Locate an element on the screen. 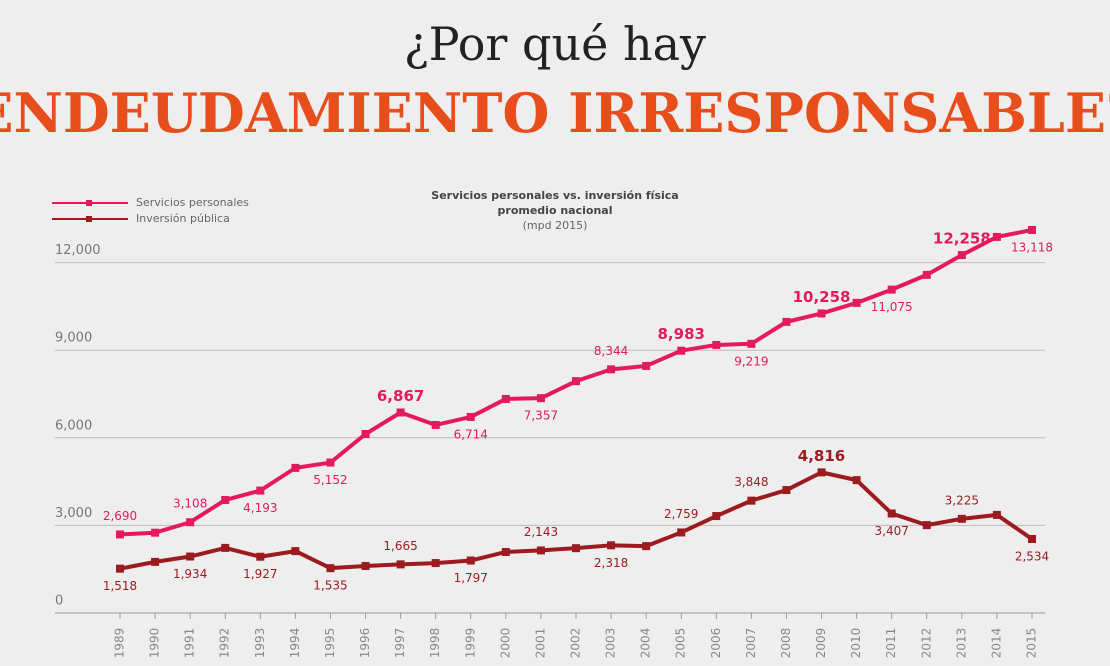 The image size is (1110, 666). y-tick-label: 12,000 is located at coordinates (78, 250).